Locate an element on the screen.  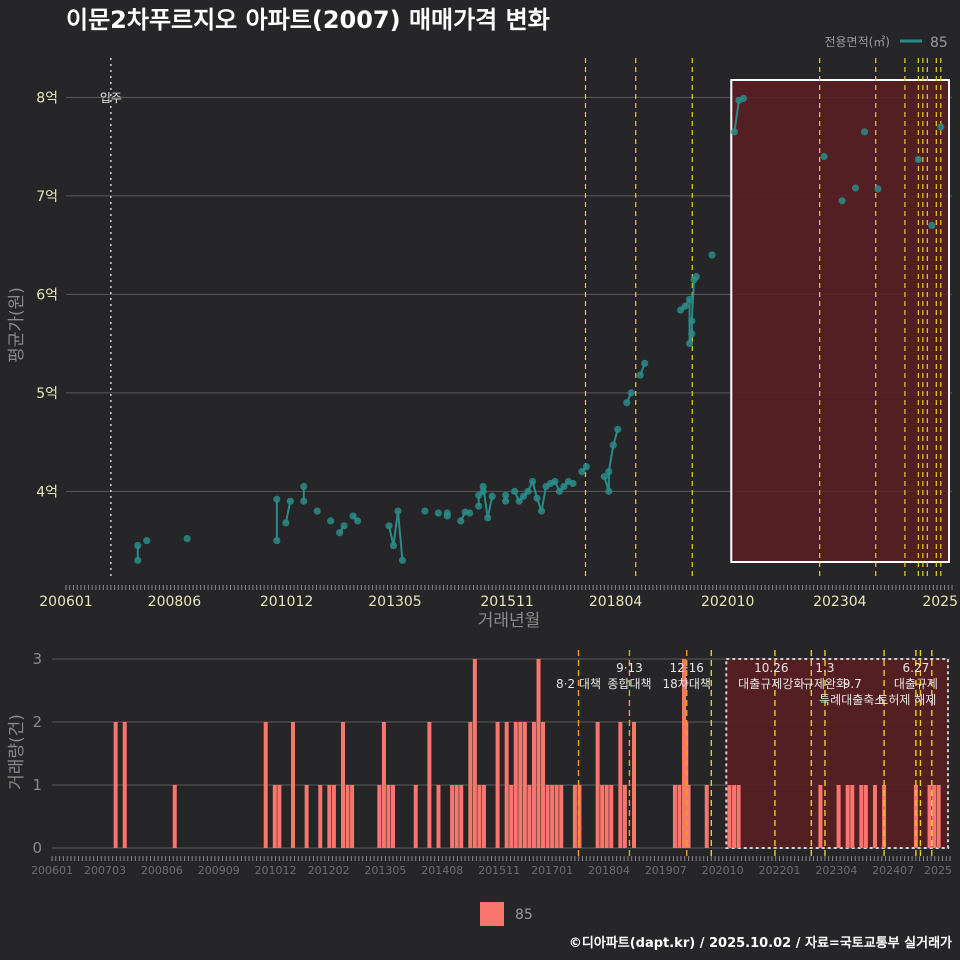
policy-annotation: 18차대책 is located at coordinates (687, 683).